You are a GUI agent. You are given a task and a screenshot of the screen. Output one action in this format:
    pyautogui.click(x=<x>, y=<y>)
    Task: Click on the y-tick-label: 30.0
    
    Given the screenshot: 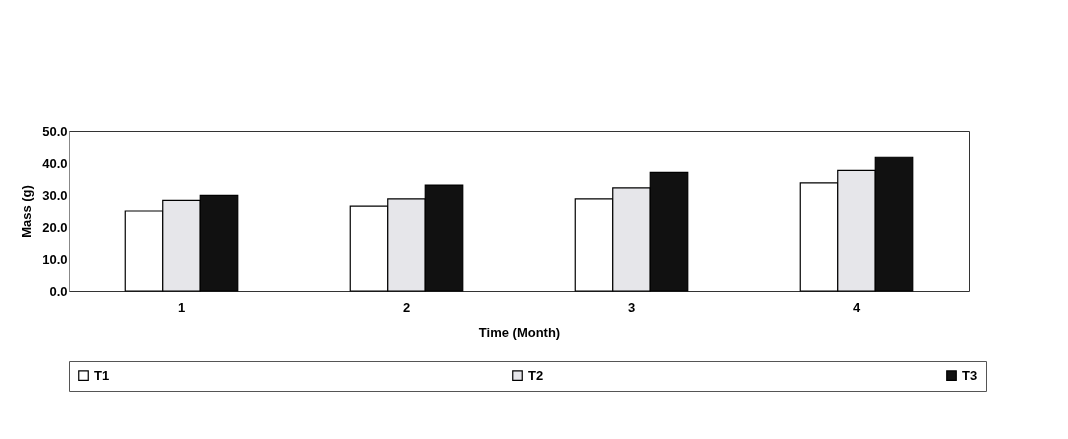 What is the action you would take?
    pyautogui.click(x=55, y=195)
    